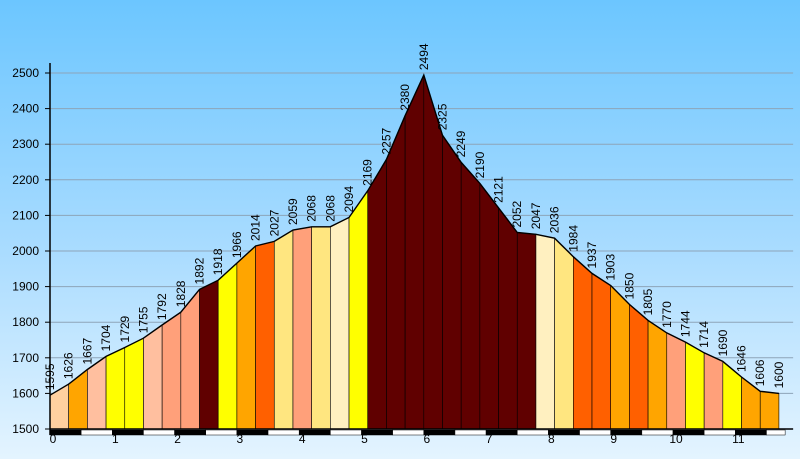  I want to click on elevation-value-label: 2094, so click(349, 199).